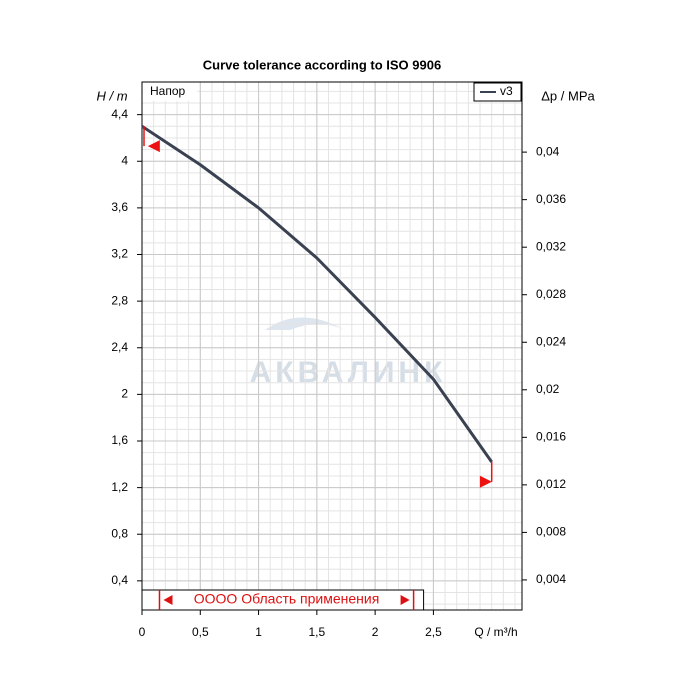 The image size is (700, 700). What do you see at coordinates (168, 600) in the screenshot?
I see `range-arrow-left` at bounding box center [168, 600].